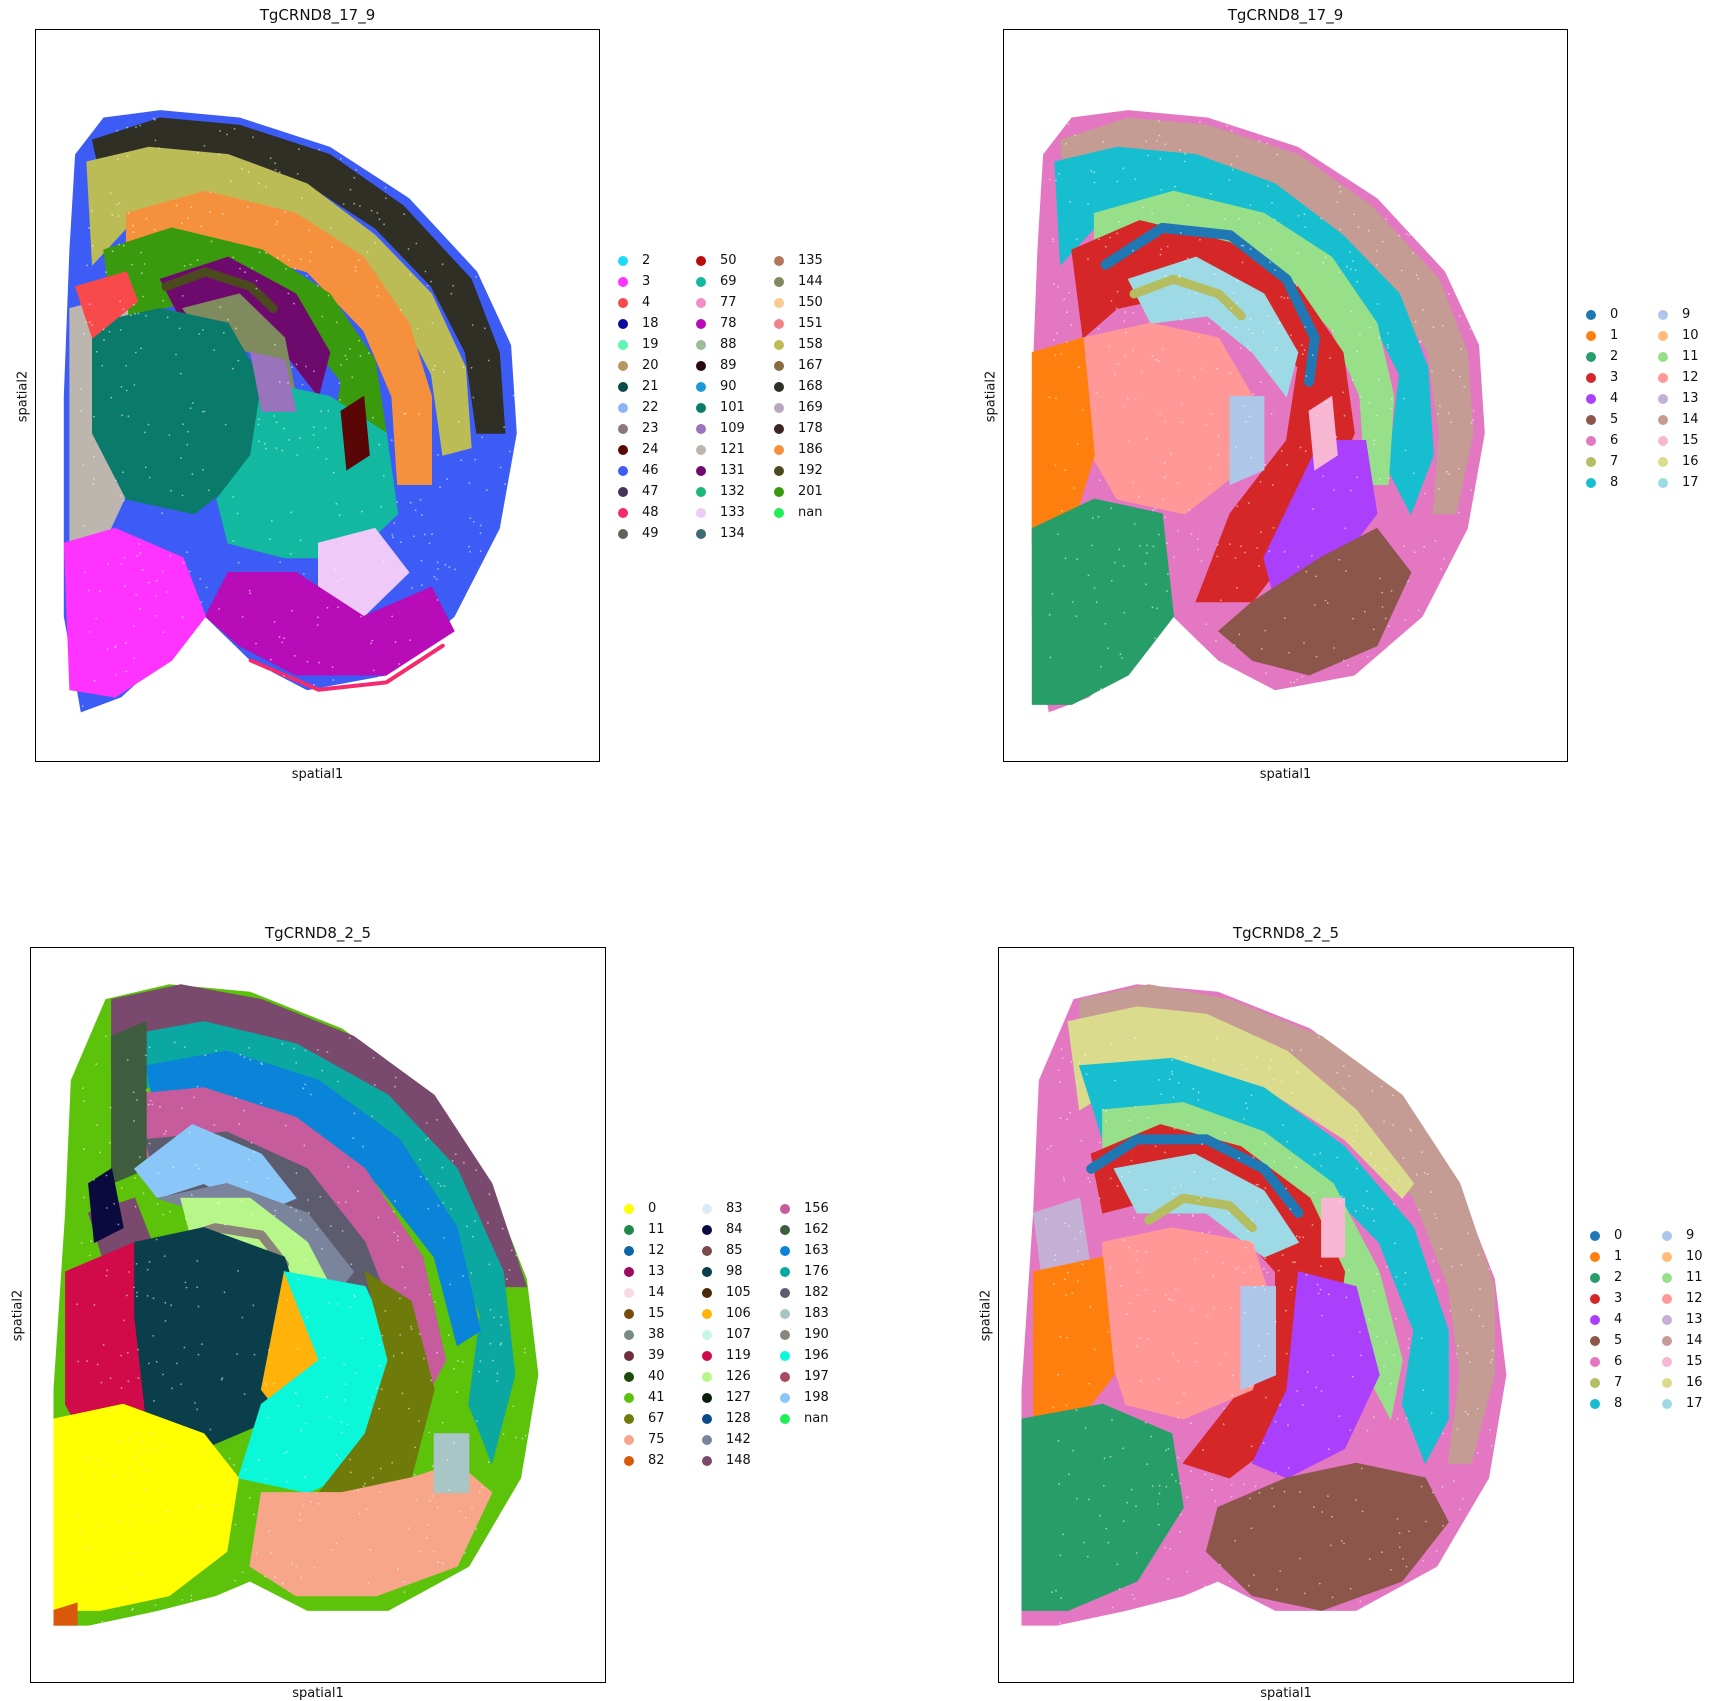 The height and width of the screenshot is (1701, 1723). Describe the element at coordinates (810, 428) in the screenshot. I see `legend-label: 178` at that location.